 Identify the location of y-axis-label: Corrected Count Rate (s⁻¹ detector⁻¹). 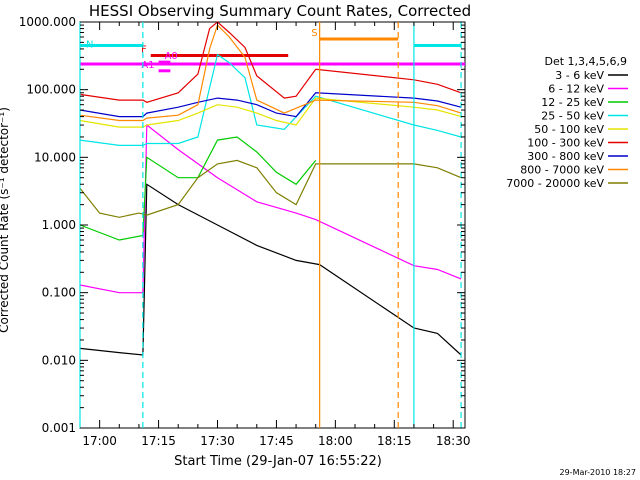
(5, 220).